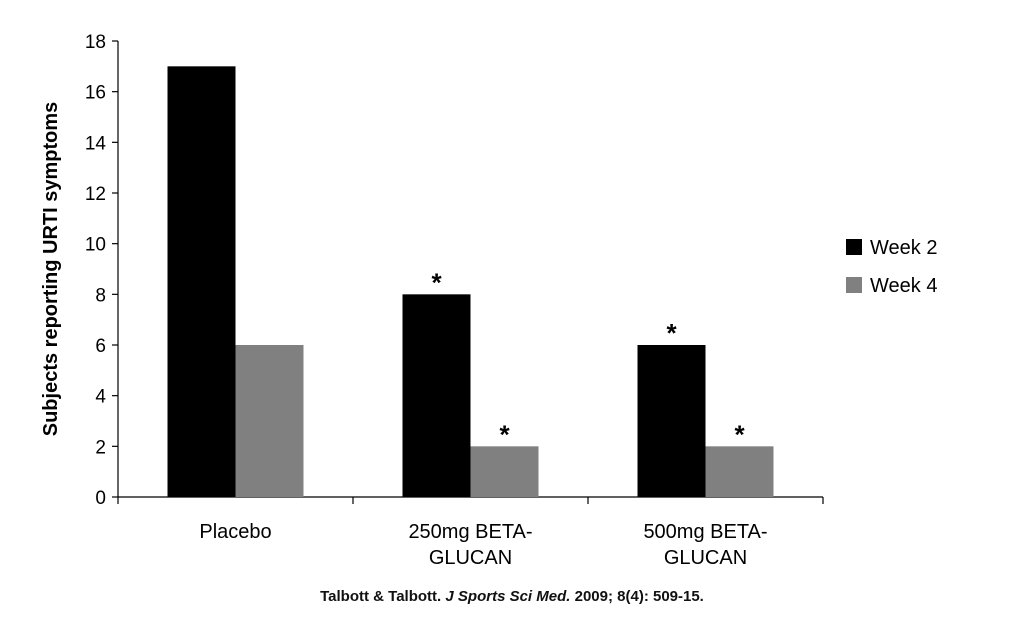  What do you see at coordinates (470, 545) in the screenshot?
I see `x-category-label: 250mg BETA-GLUCAN` at bounding box center [470, 545].